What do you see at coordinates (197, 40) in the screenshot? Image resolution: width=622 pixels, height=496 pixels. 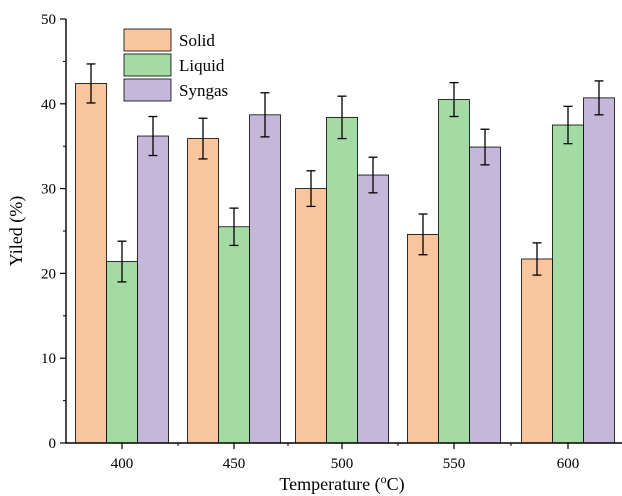 I see `legend-label-solid: Solid` at bounding box center [197, 40].